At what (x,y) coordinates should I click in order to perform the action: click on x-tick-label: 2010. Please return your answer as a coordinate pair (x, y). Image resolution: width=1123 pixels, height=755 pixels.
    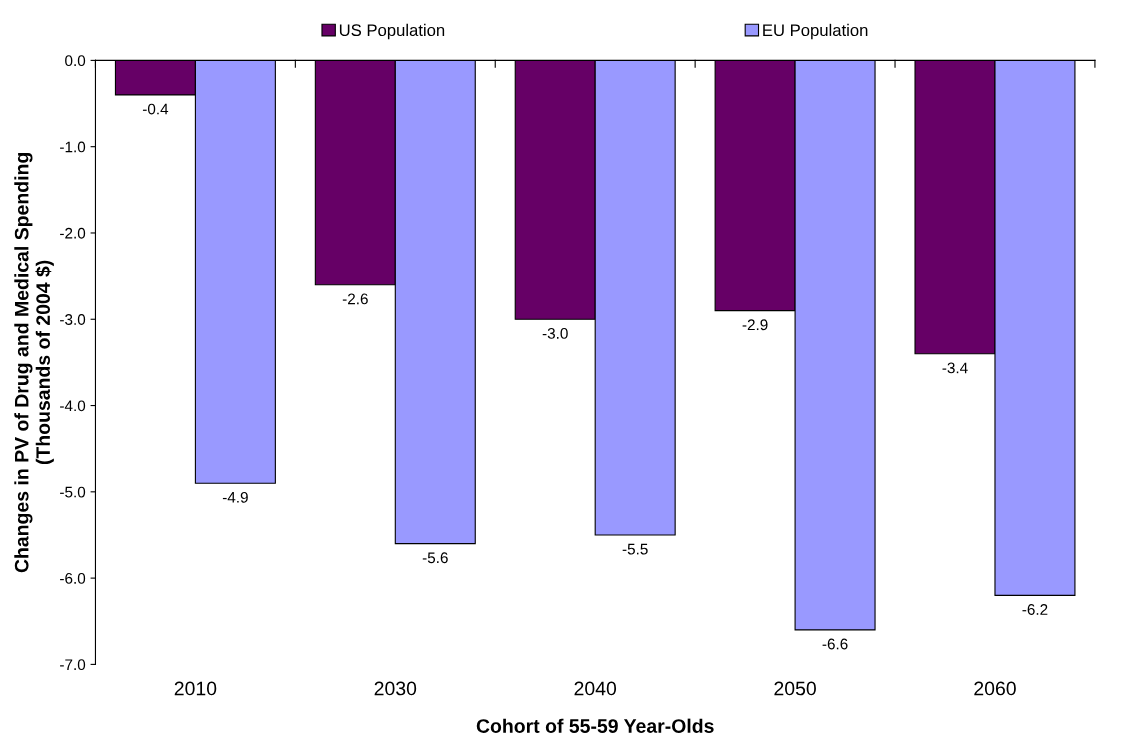
    Looking at the image, I should click on (195, 688).